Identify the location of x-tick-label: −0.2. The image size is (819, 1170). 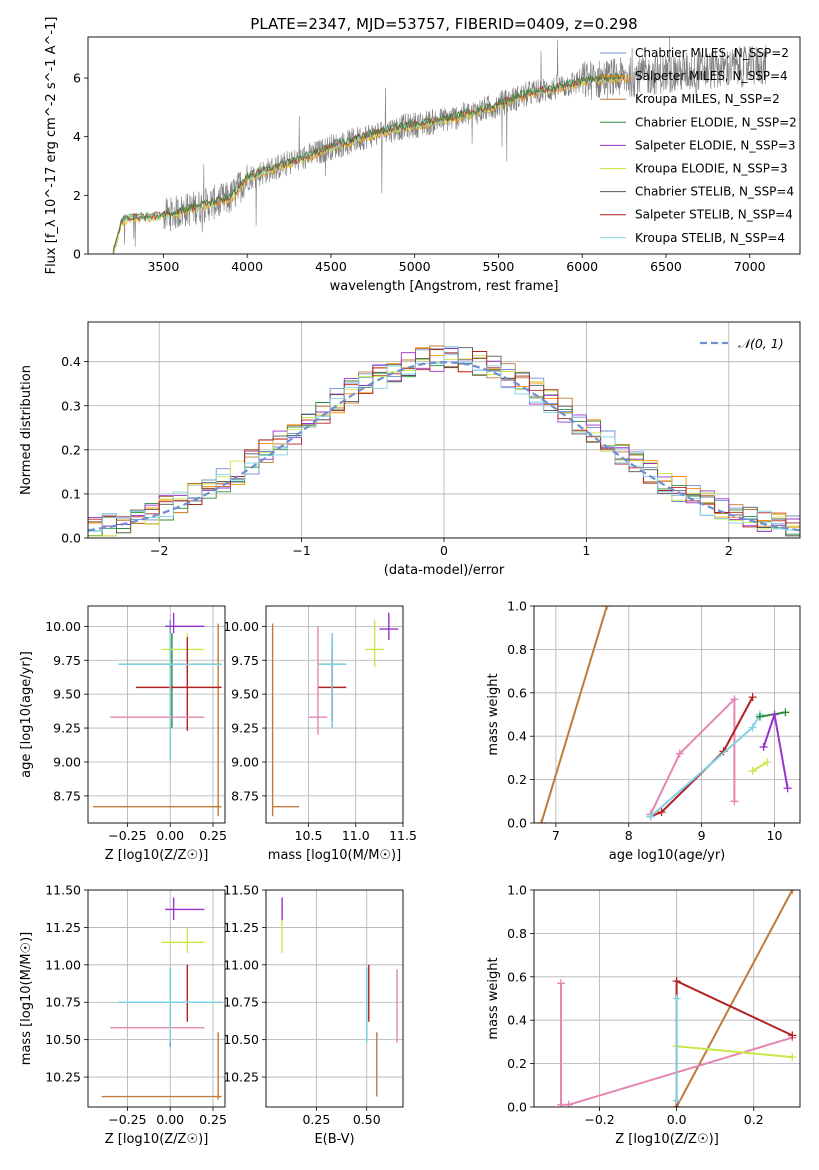
(599, 1119).